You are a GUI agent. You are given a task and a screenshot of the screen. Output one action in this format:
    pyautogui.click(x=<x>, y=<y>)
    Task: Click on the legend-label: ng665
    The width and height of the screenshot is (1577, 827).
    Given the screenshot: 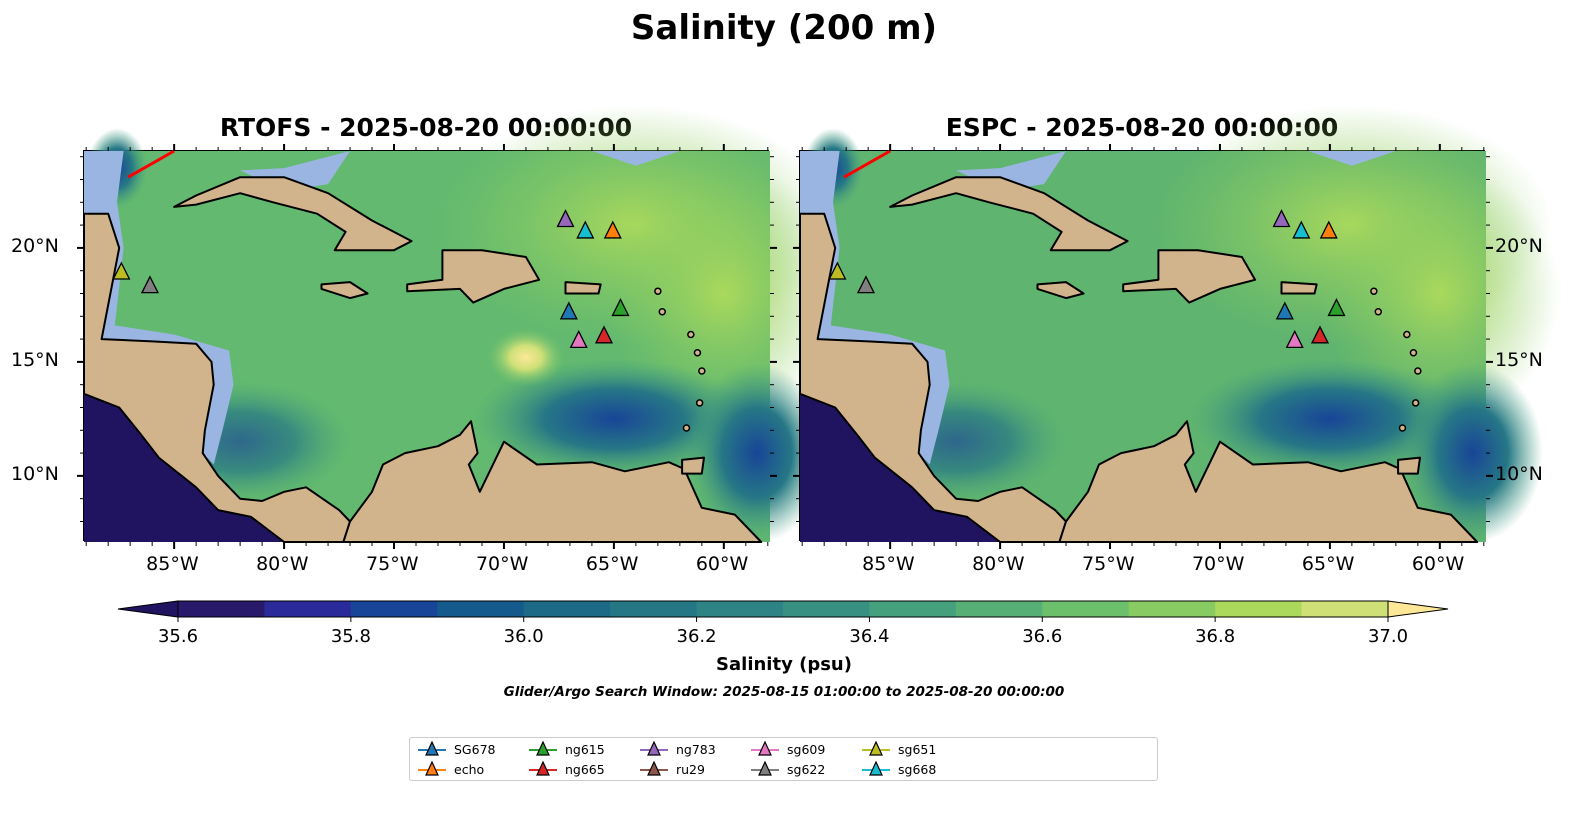 What is the action you would take?
    pyautogui.click(x=585, y=769)
    